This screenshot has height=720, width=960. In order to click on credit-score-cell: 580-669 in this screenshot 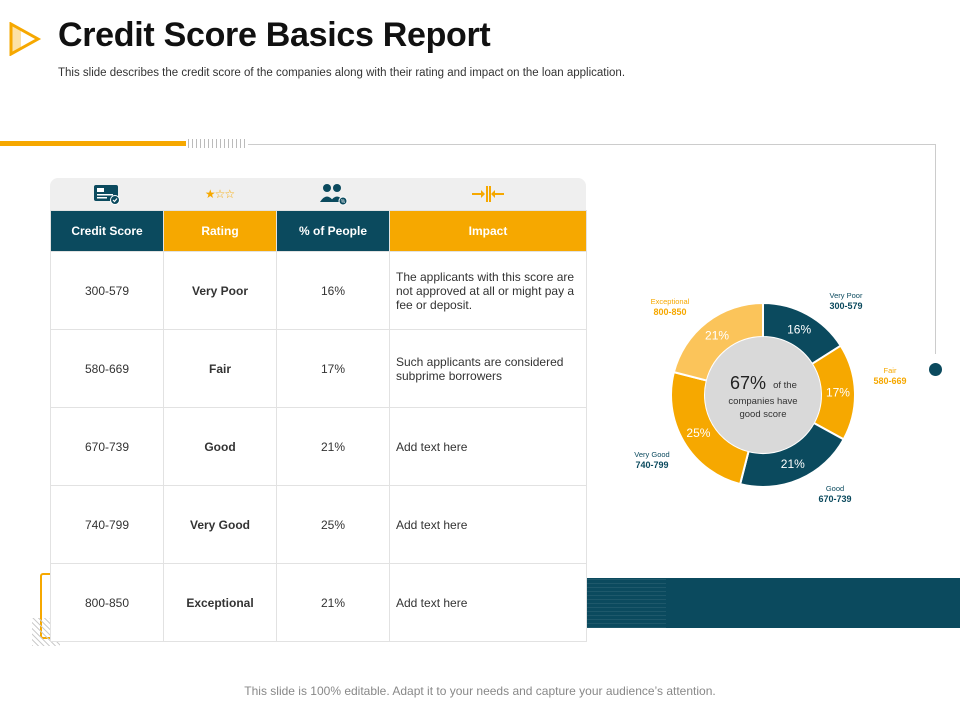, I will do `click(107, 368)`.